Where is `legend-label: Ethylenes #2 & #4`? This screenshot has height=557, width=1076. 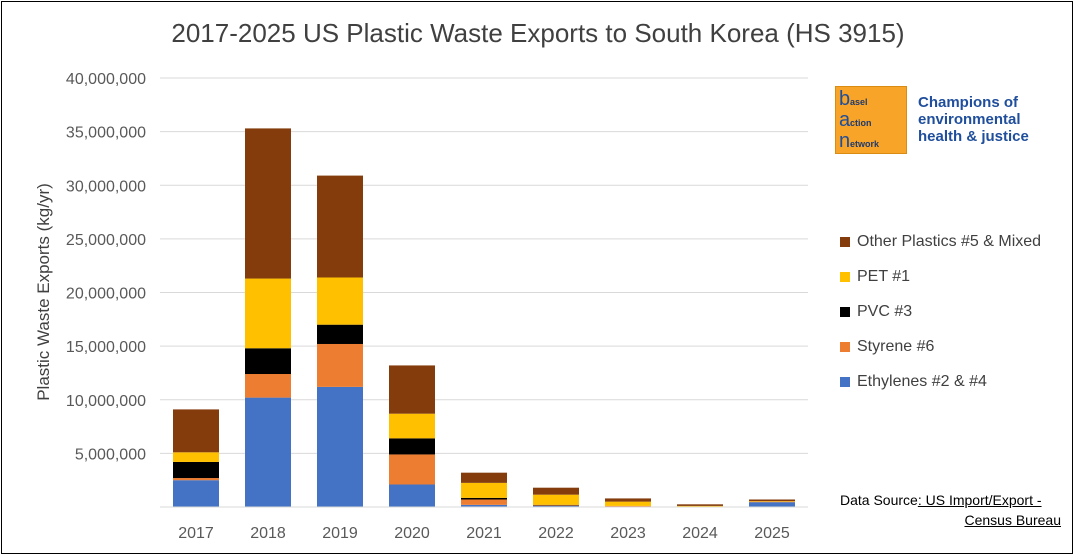 legend-label: Ethylenes #2 & #4 is located at coordinates (922, 381).